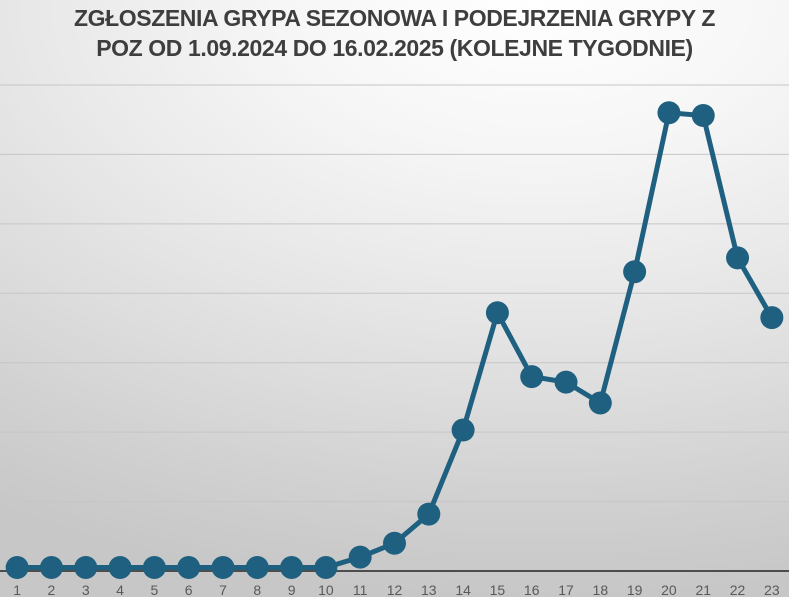 Image resolution: width=789 pixels, height=597 pixels. Describe the element at coordinates (189, 589) in the screenshot. I see `x-tick-label: 6` at that location.